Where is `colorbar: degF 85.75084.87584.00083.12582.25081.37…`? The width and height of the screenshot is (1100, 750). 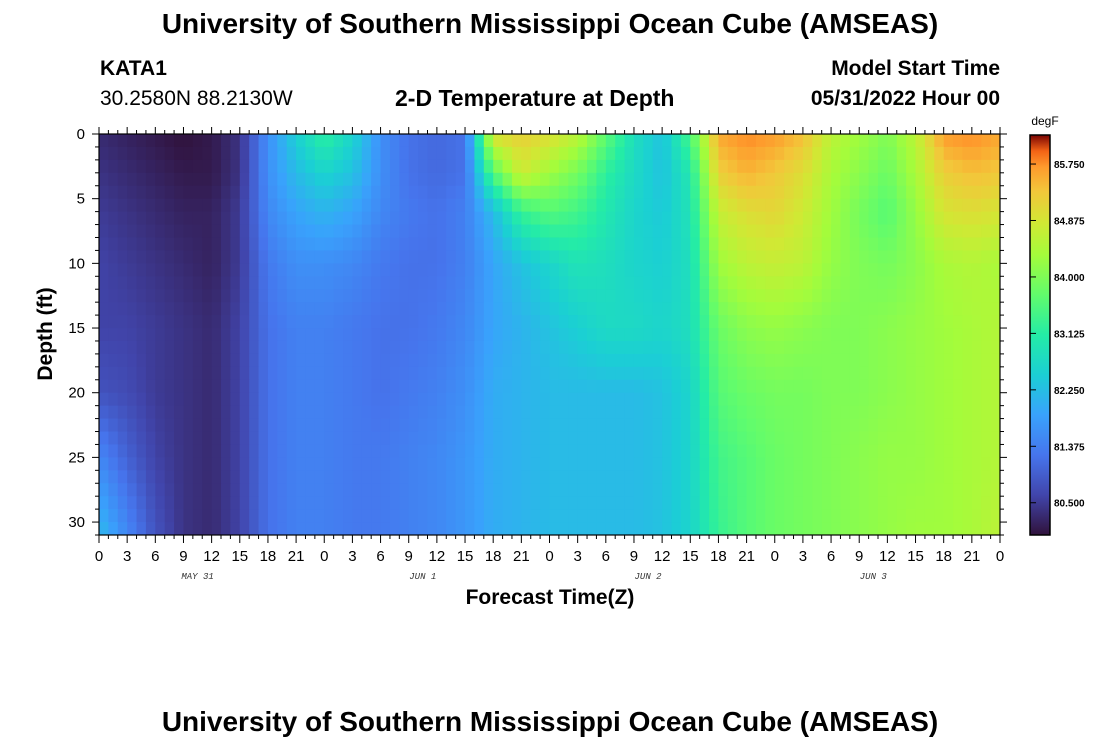
colorbar: degF 85.75084.87584.00083.12582.25081.37… is located at coordinates (1057, 325).